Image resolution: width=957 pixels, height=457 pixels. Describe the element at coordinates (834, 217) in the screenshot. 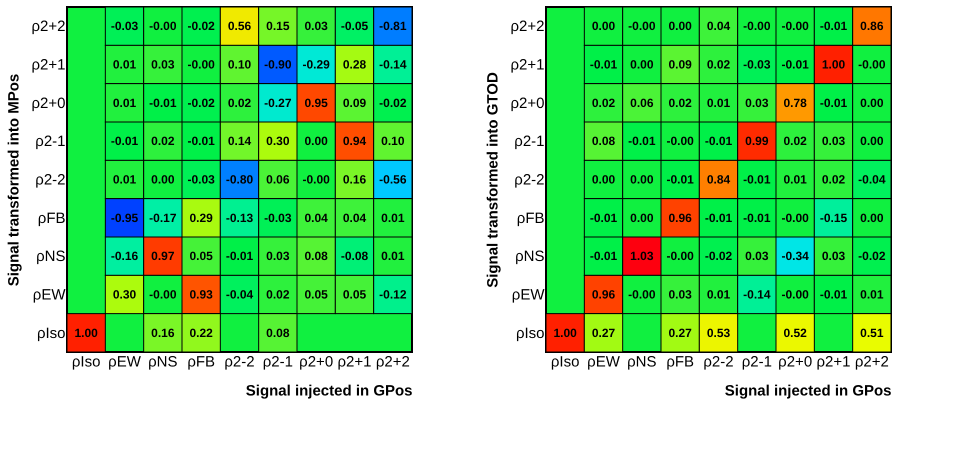

I see `data-label: -0.15` at that location.